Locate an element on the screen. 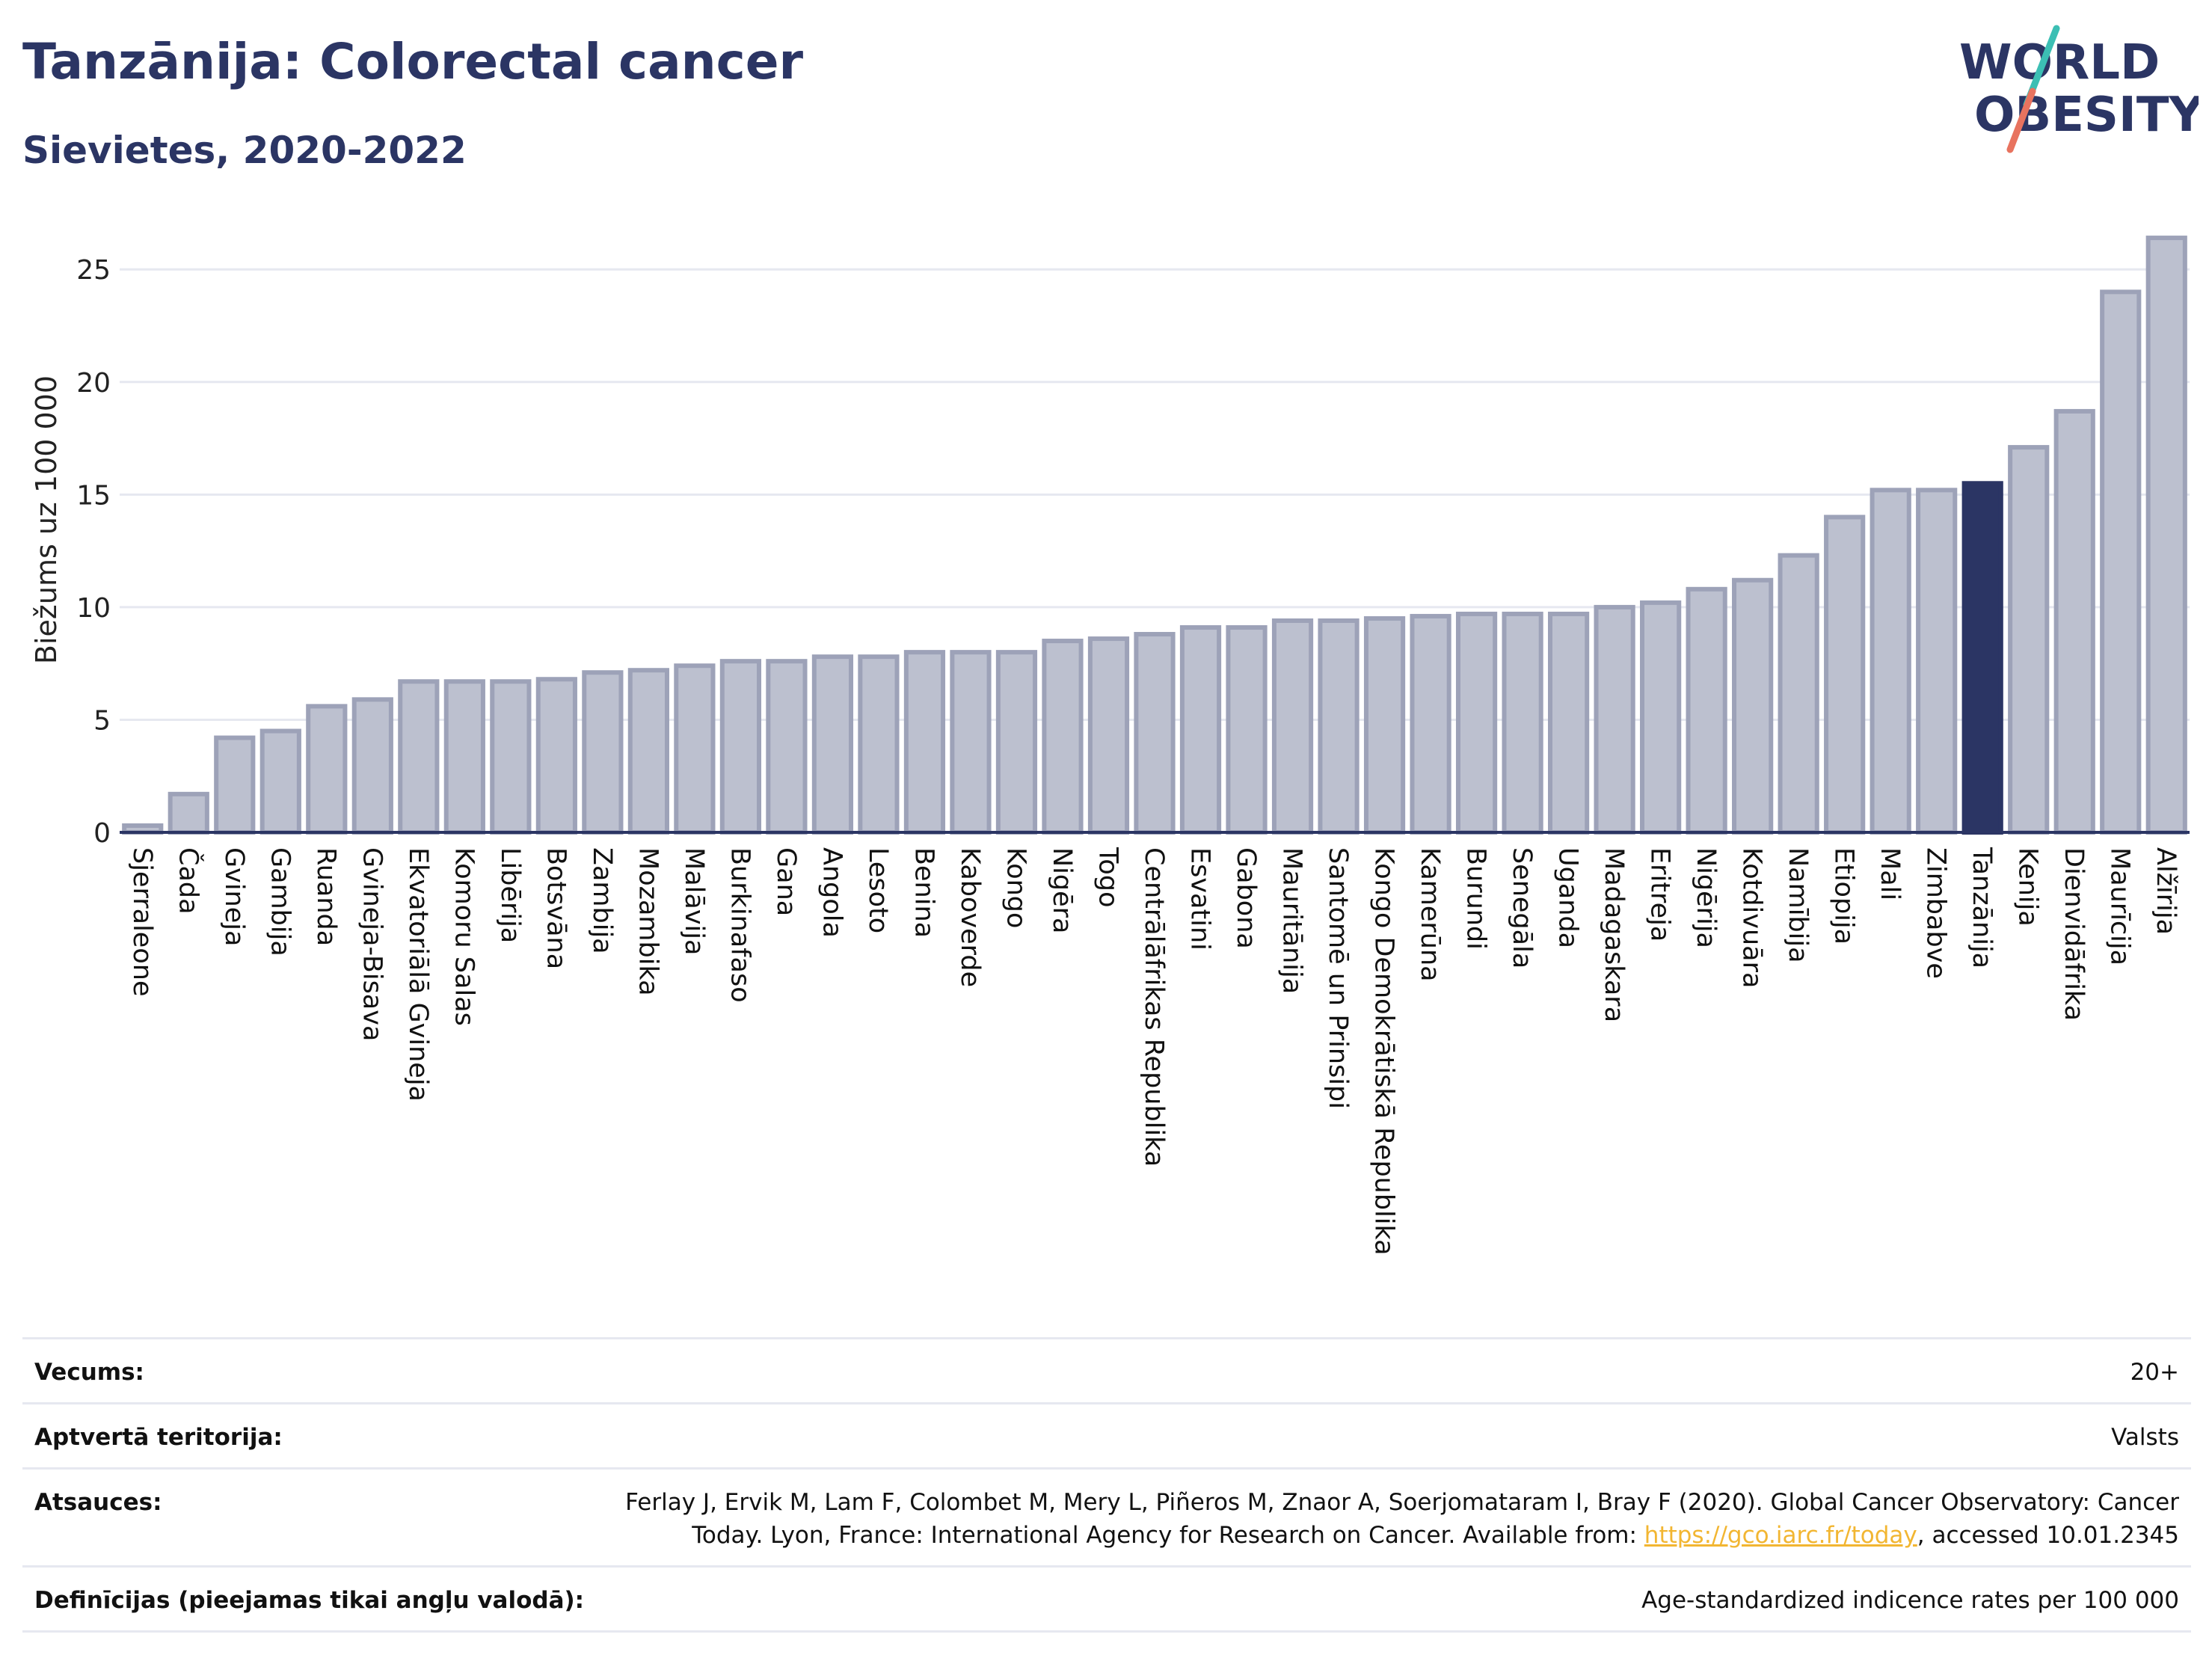 The width and height of the screenshot is (2212, 1655). x-tick-label: Gvineja is located at coordinates (234, 896).